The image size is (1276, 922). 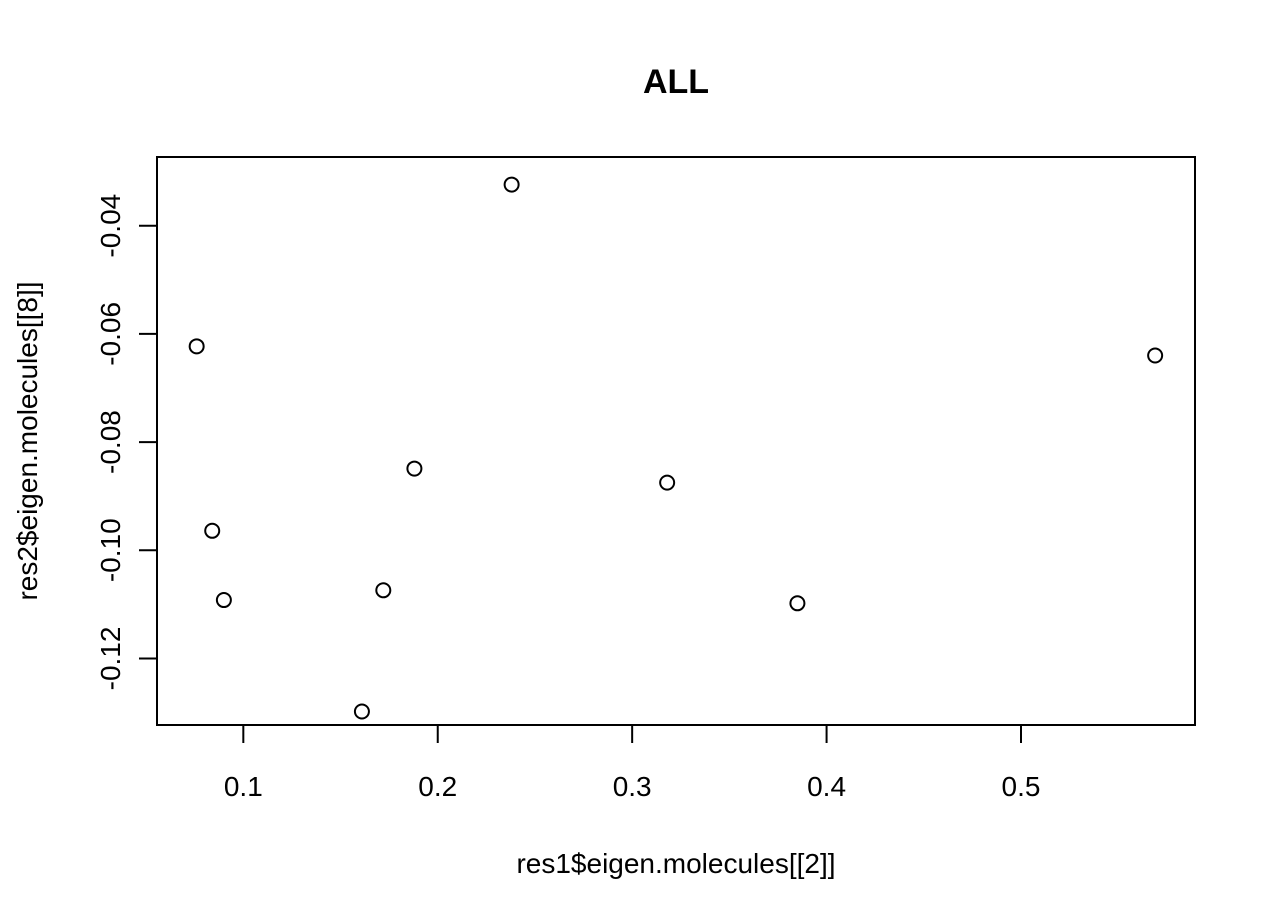 I want to click on x-tick-label: 0.4, so click(x=826, y=786).